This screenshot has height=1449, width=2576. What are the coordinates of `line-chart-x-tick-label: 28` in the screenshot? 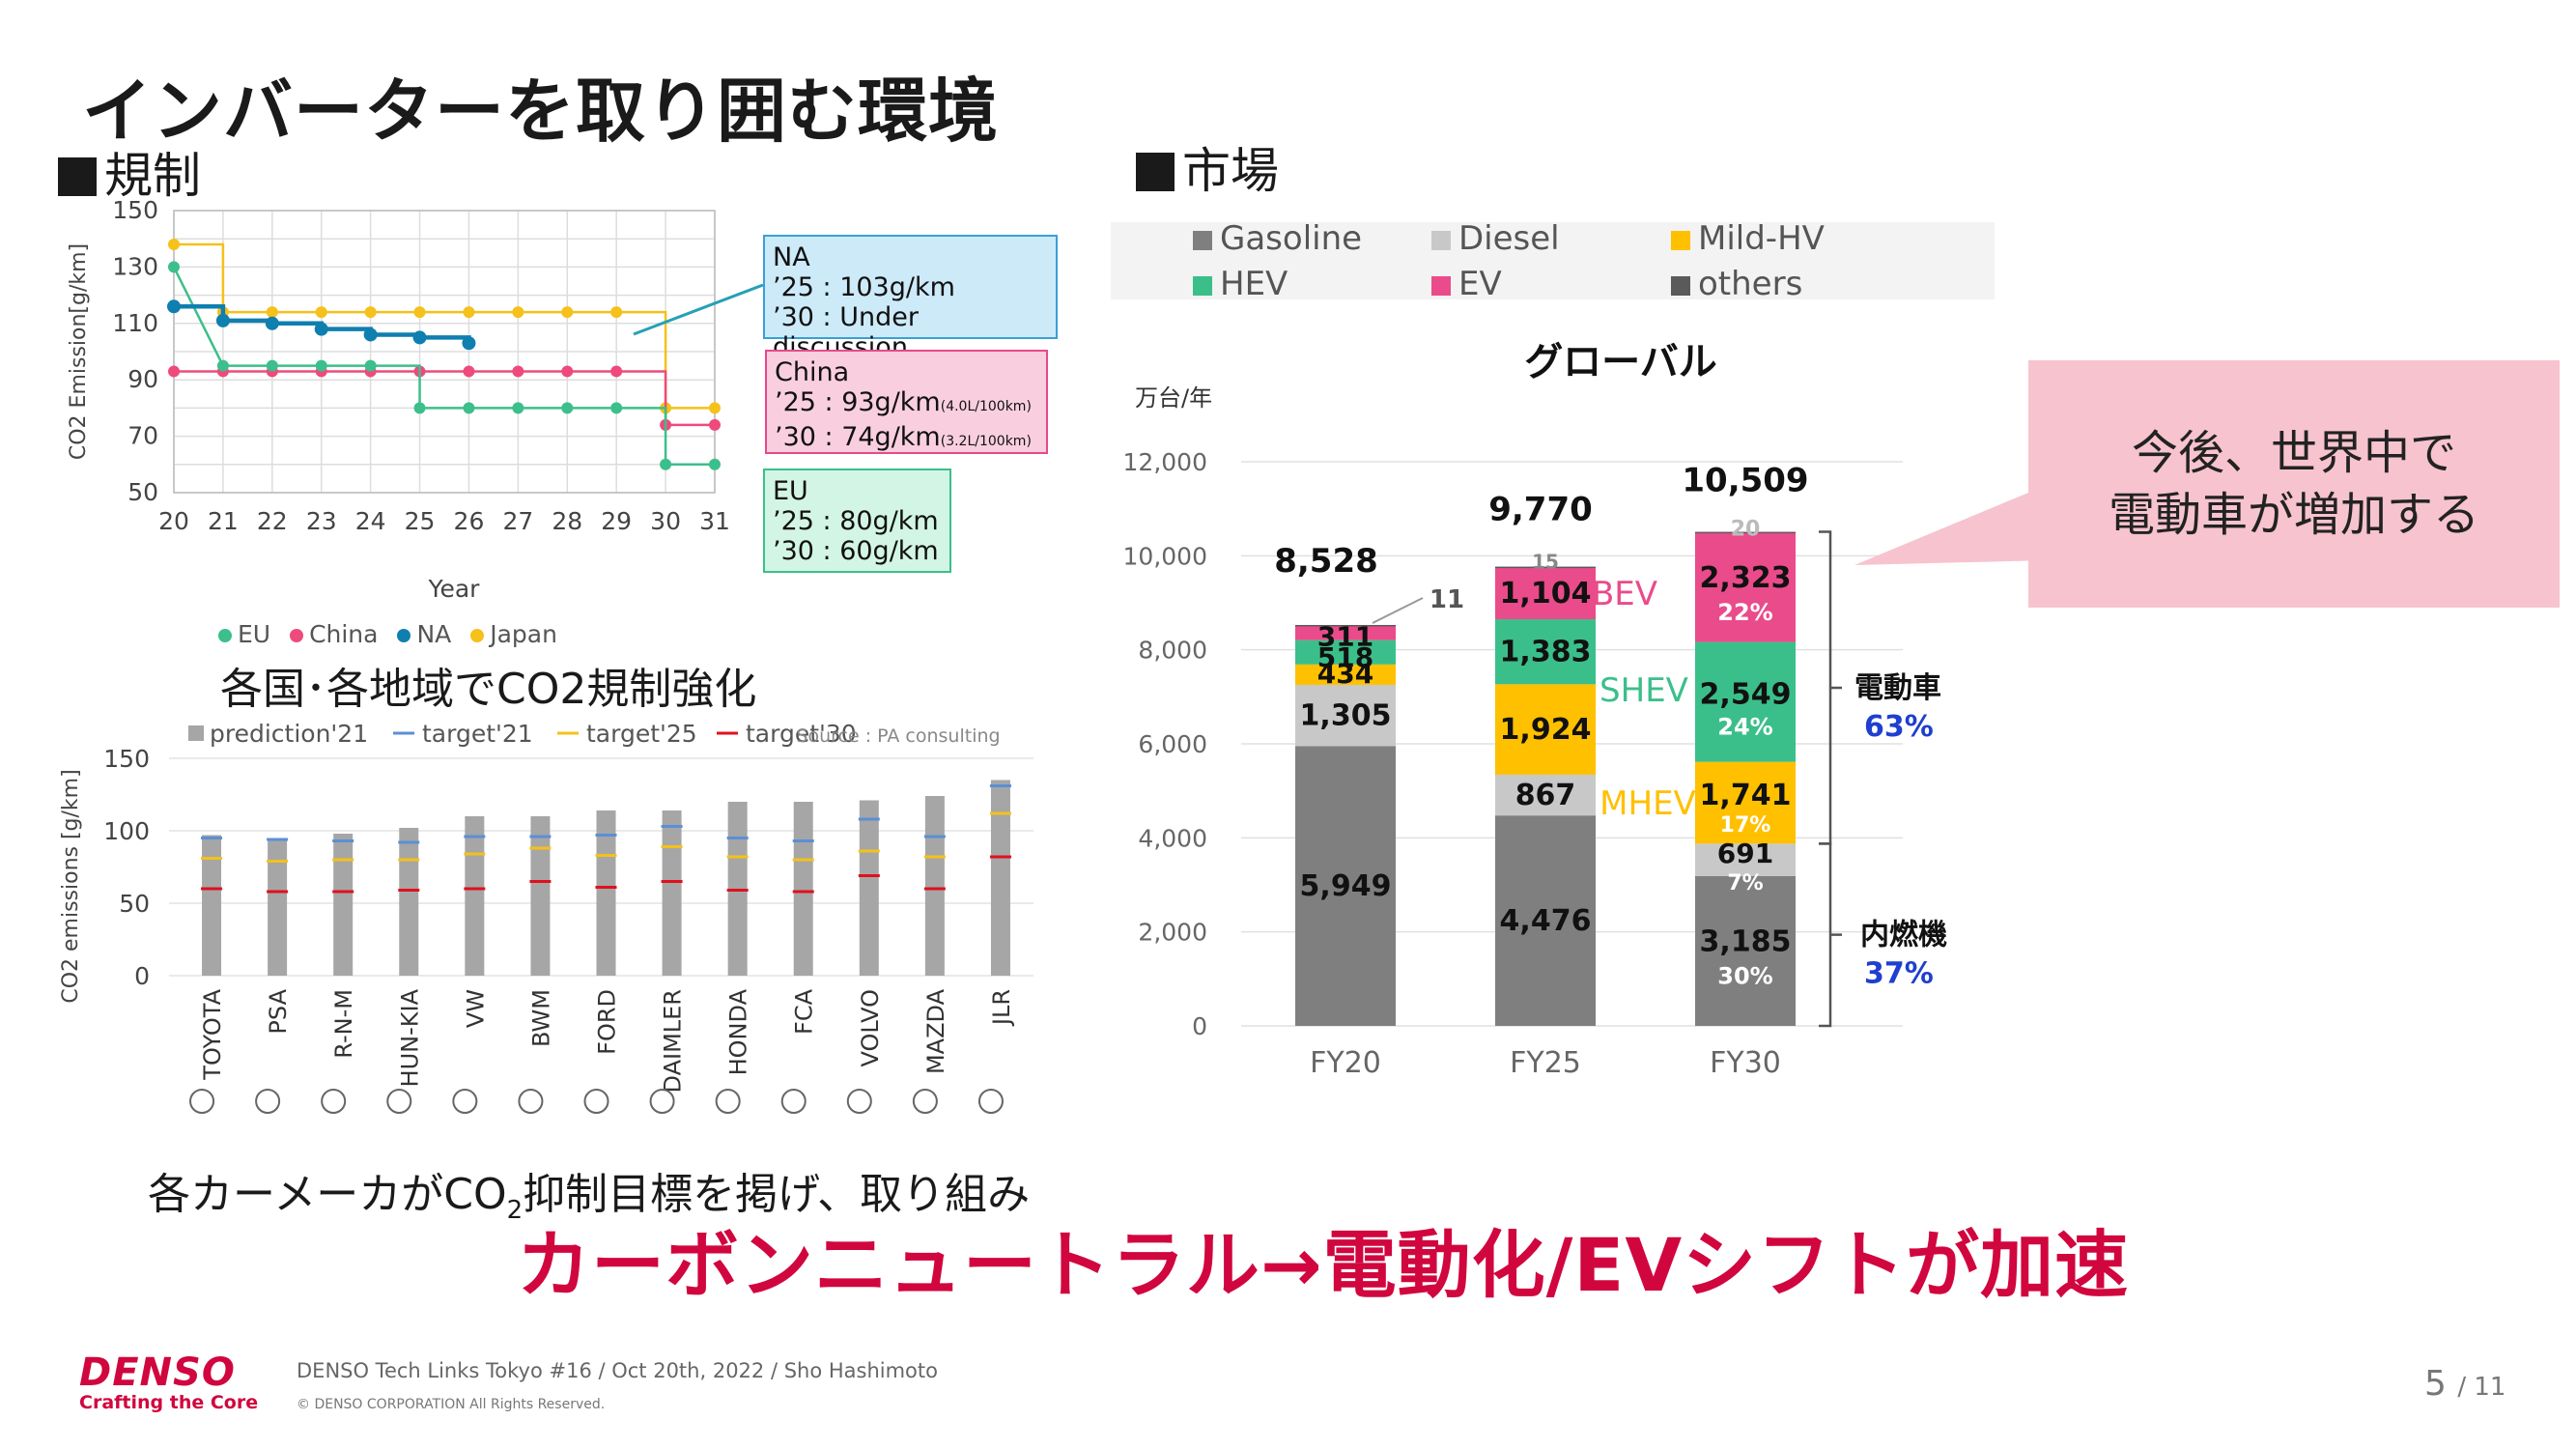 It's located at (567, 521).